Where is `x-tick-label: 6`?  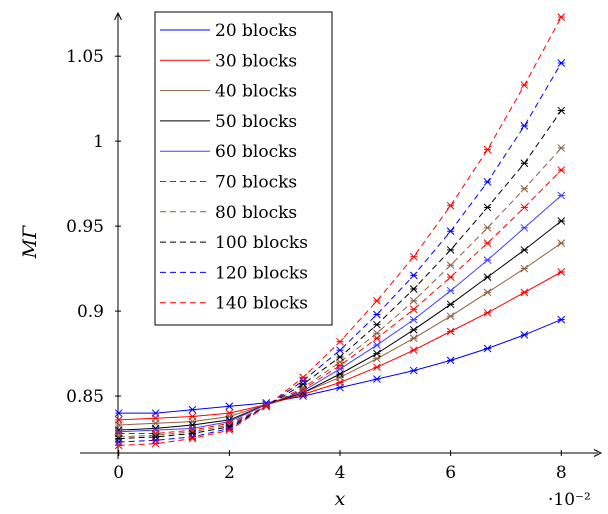 x-tick-label: 6 is located at coordinates (450, 473).